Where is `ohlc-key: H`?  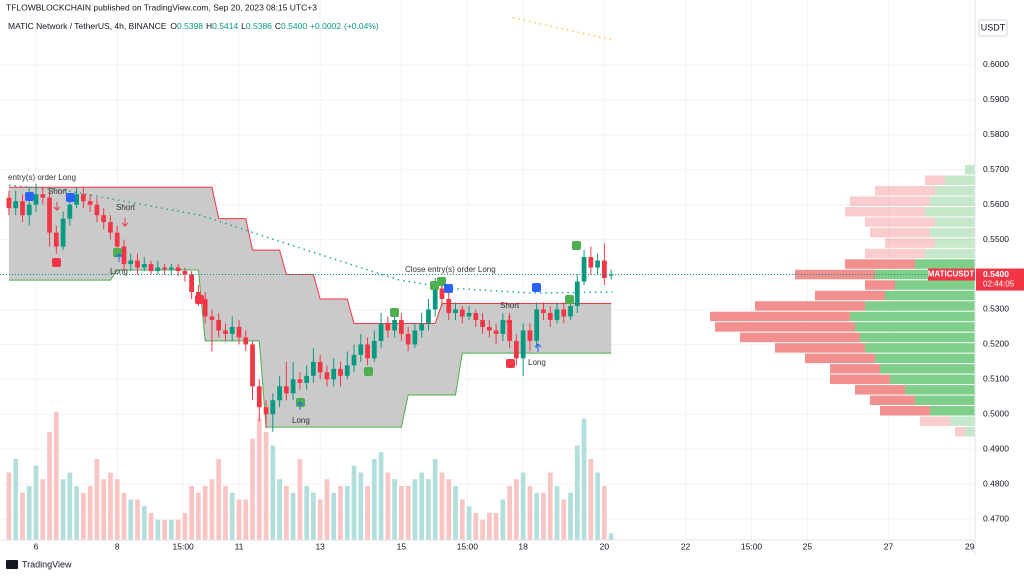
ohlc-key: H is located at coordinates (209, 26).